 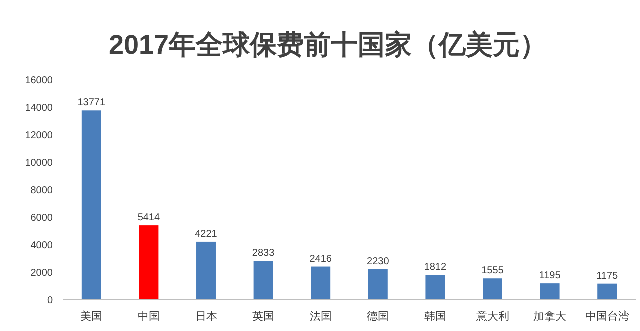 What do you see at coordinates (492, 316) in the screenshot?
I see `x-tick-label: 意大利` at bounding box center [492, 316].